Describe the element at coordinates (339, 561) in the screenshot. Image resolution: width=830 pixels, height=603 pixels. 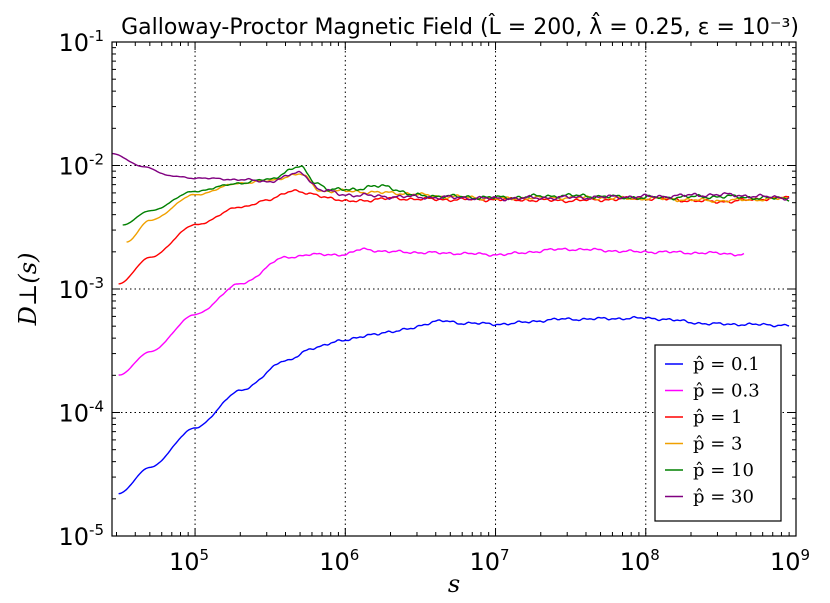
I see `x-tick-label: 106` at that location.